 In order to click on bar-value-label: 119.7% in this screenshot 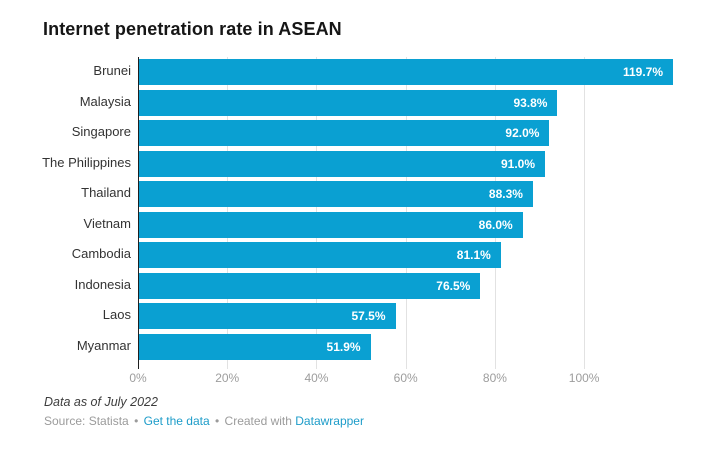, I will do `click(643, 72)`.